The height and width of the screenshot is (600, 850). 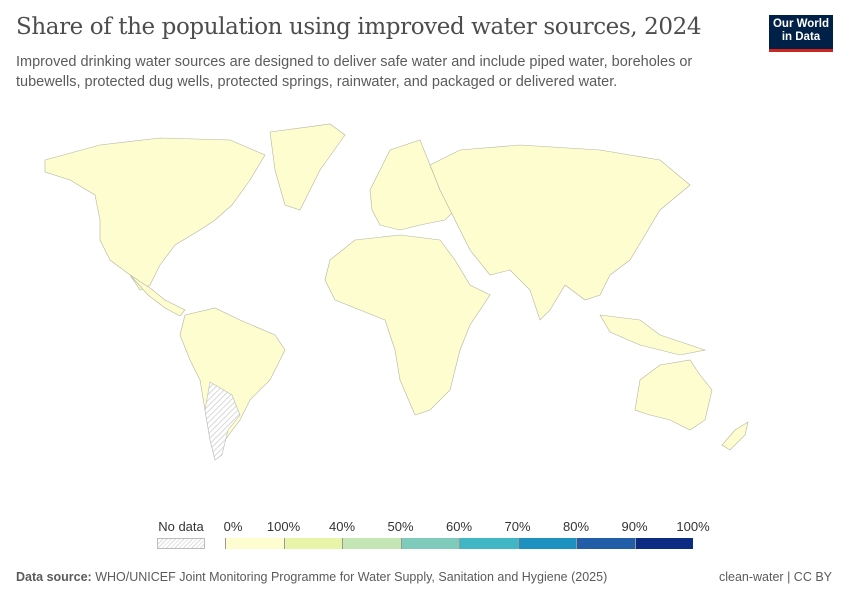 I want to click on owid-logo: Our World in Data, so click(x=801, y=33).